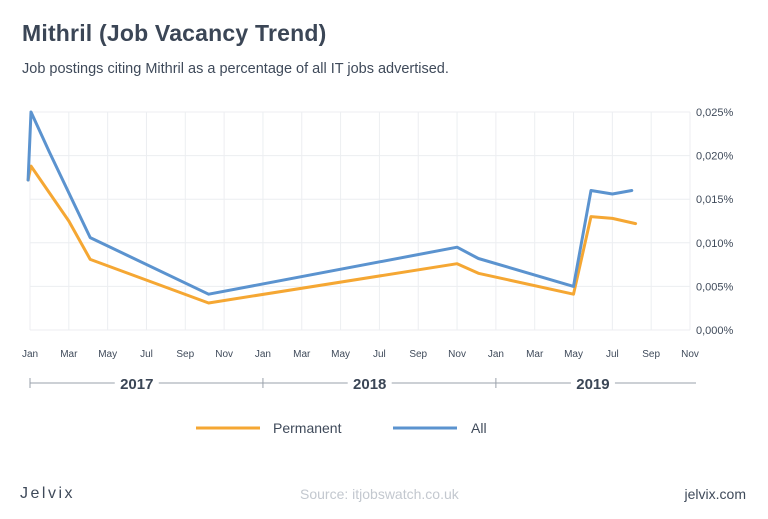  I want to click on year-label: 2017, so click(136, 384).